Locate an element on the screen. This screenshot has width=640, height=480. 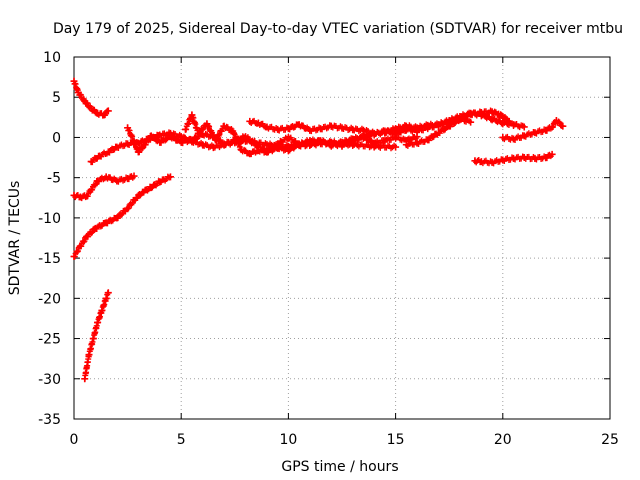
x-axis-label: GPS time / hours is located at coordinates (339, 467).